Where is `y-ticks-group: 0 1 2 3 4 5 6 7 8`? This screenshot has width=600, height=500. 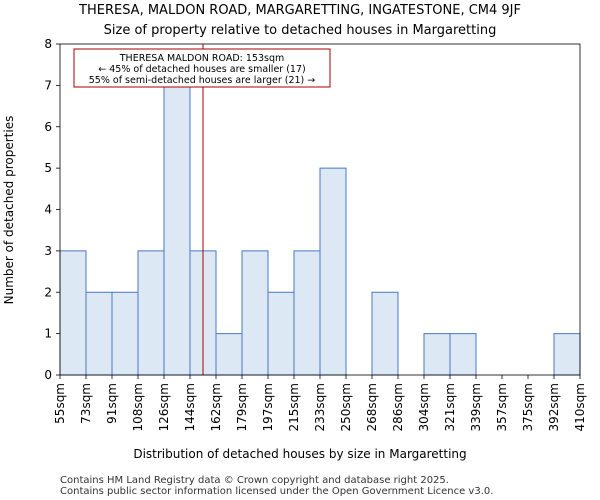
y-ticks-group: 0 1 2 3 4 5 6 7 8 is located at coordinates (52, 209).